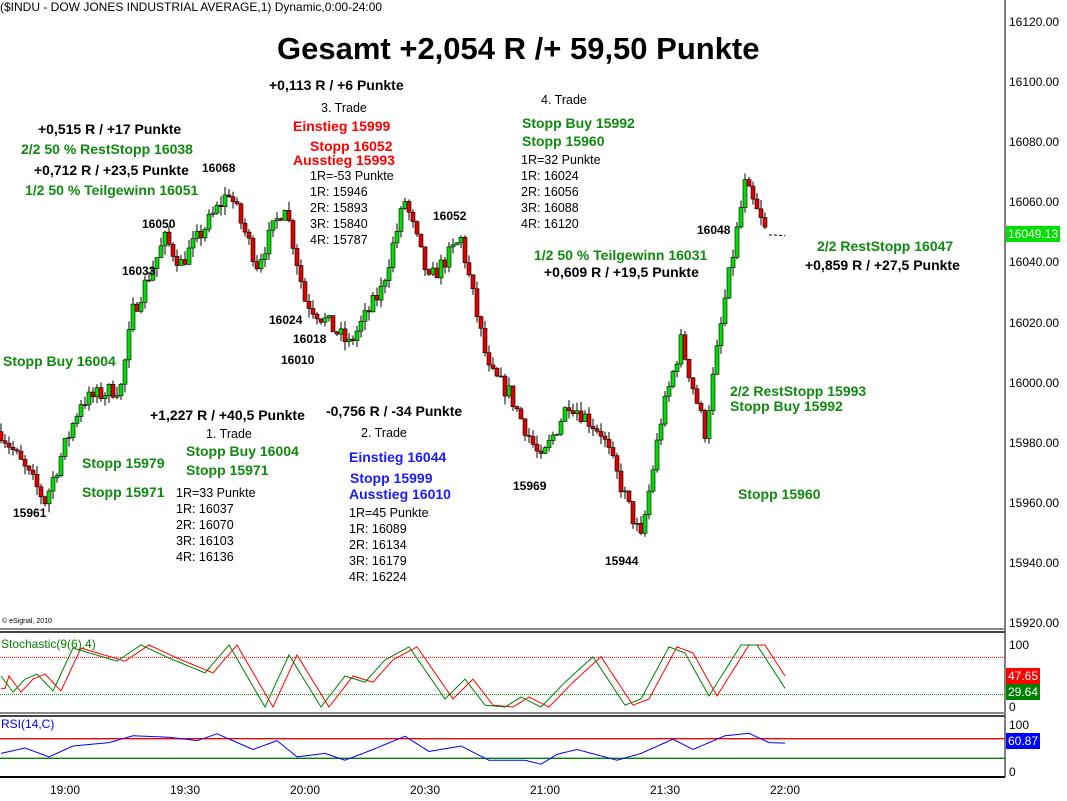 This screenshot has width=1067, height=801. Describe the element at coordinates (1033, 234) in the screenshot. I see `last-price-tag: 16049.13` at that location.